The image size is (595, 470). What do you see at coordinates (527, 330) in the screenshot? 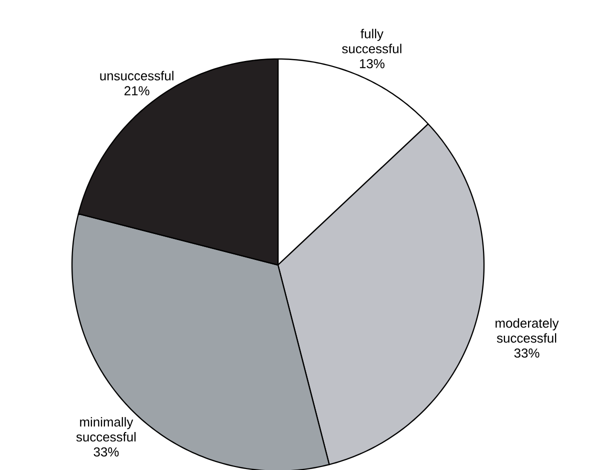
I see `slice-label: moderately successful` at bounding box center [527, 330].